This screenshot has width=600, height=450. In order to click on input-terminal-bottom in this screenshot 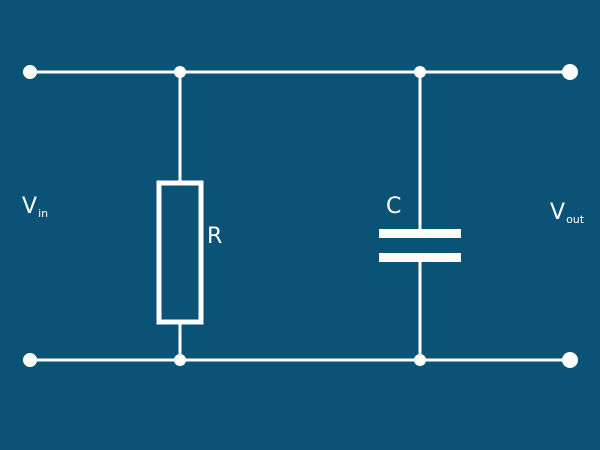, I will do `click(30, 360)`.